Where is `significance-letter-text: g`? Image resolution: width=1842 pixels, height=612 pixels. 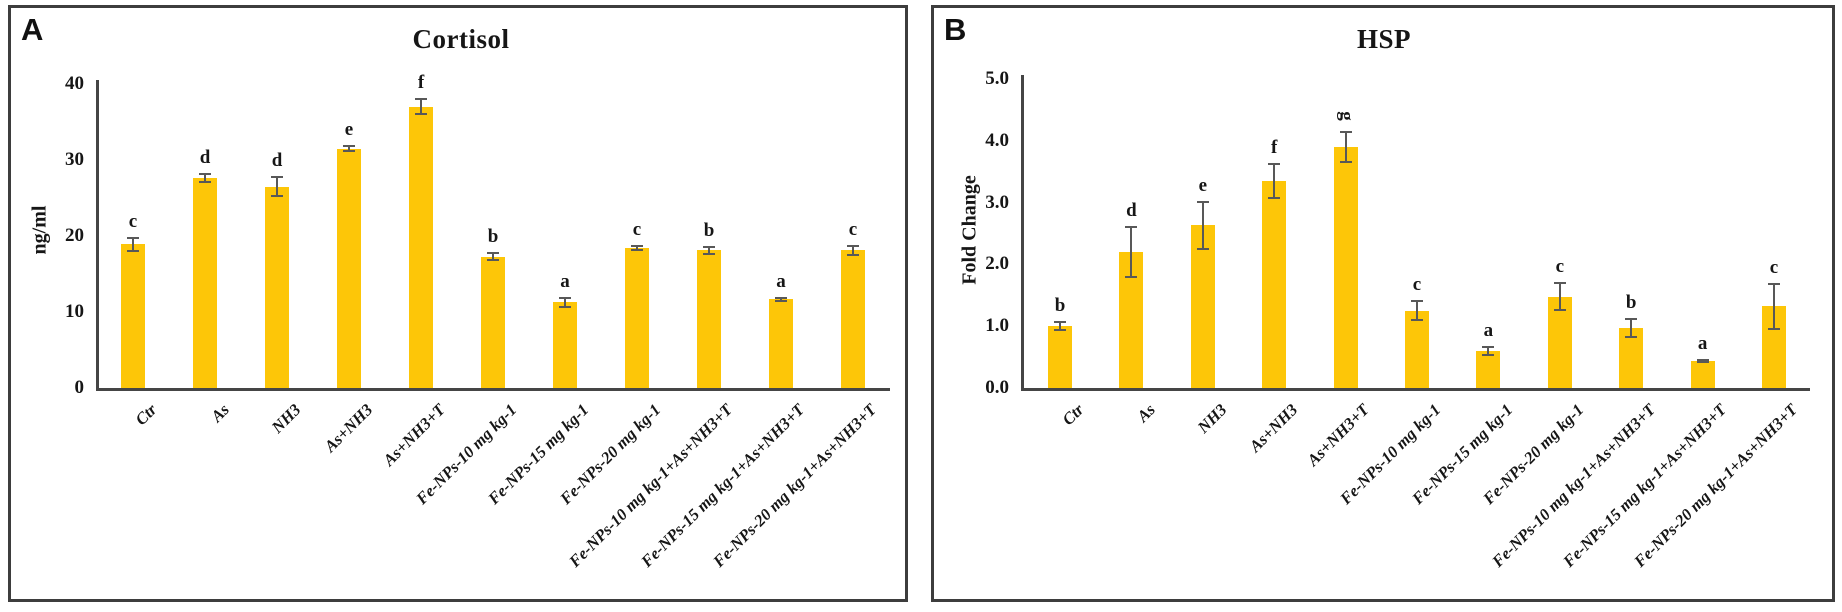 significance-letter-text: g is located at coordinates (1346, 115).